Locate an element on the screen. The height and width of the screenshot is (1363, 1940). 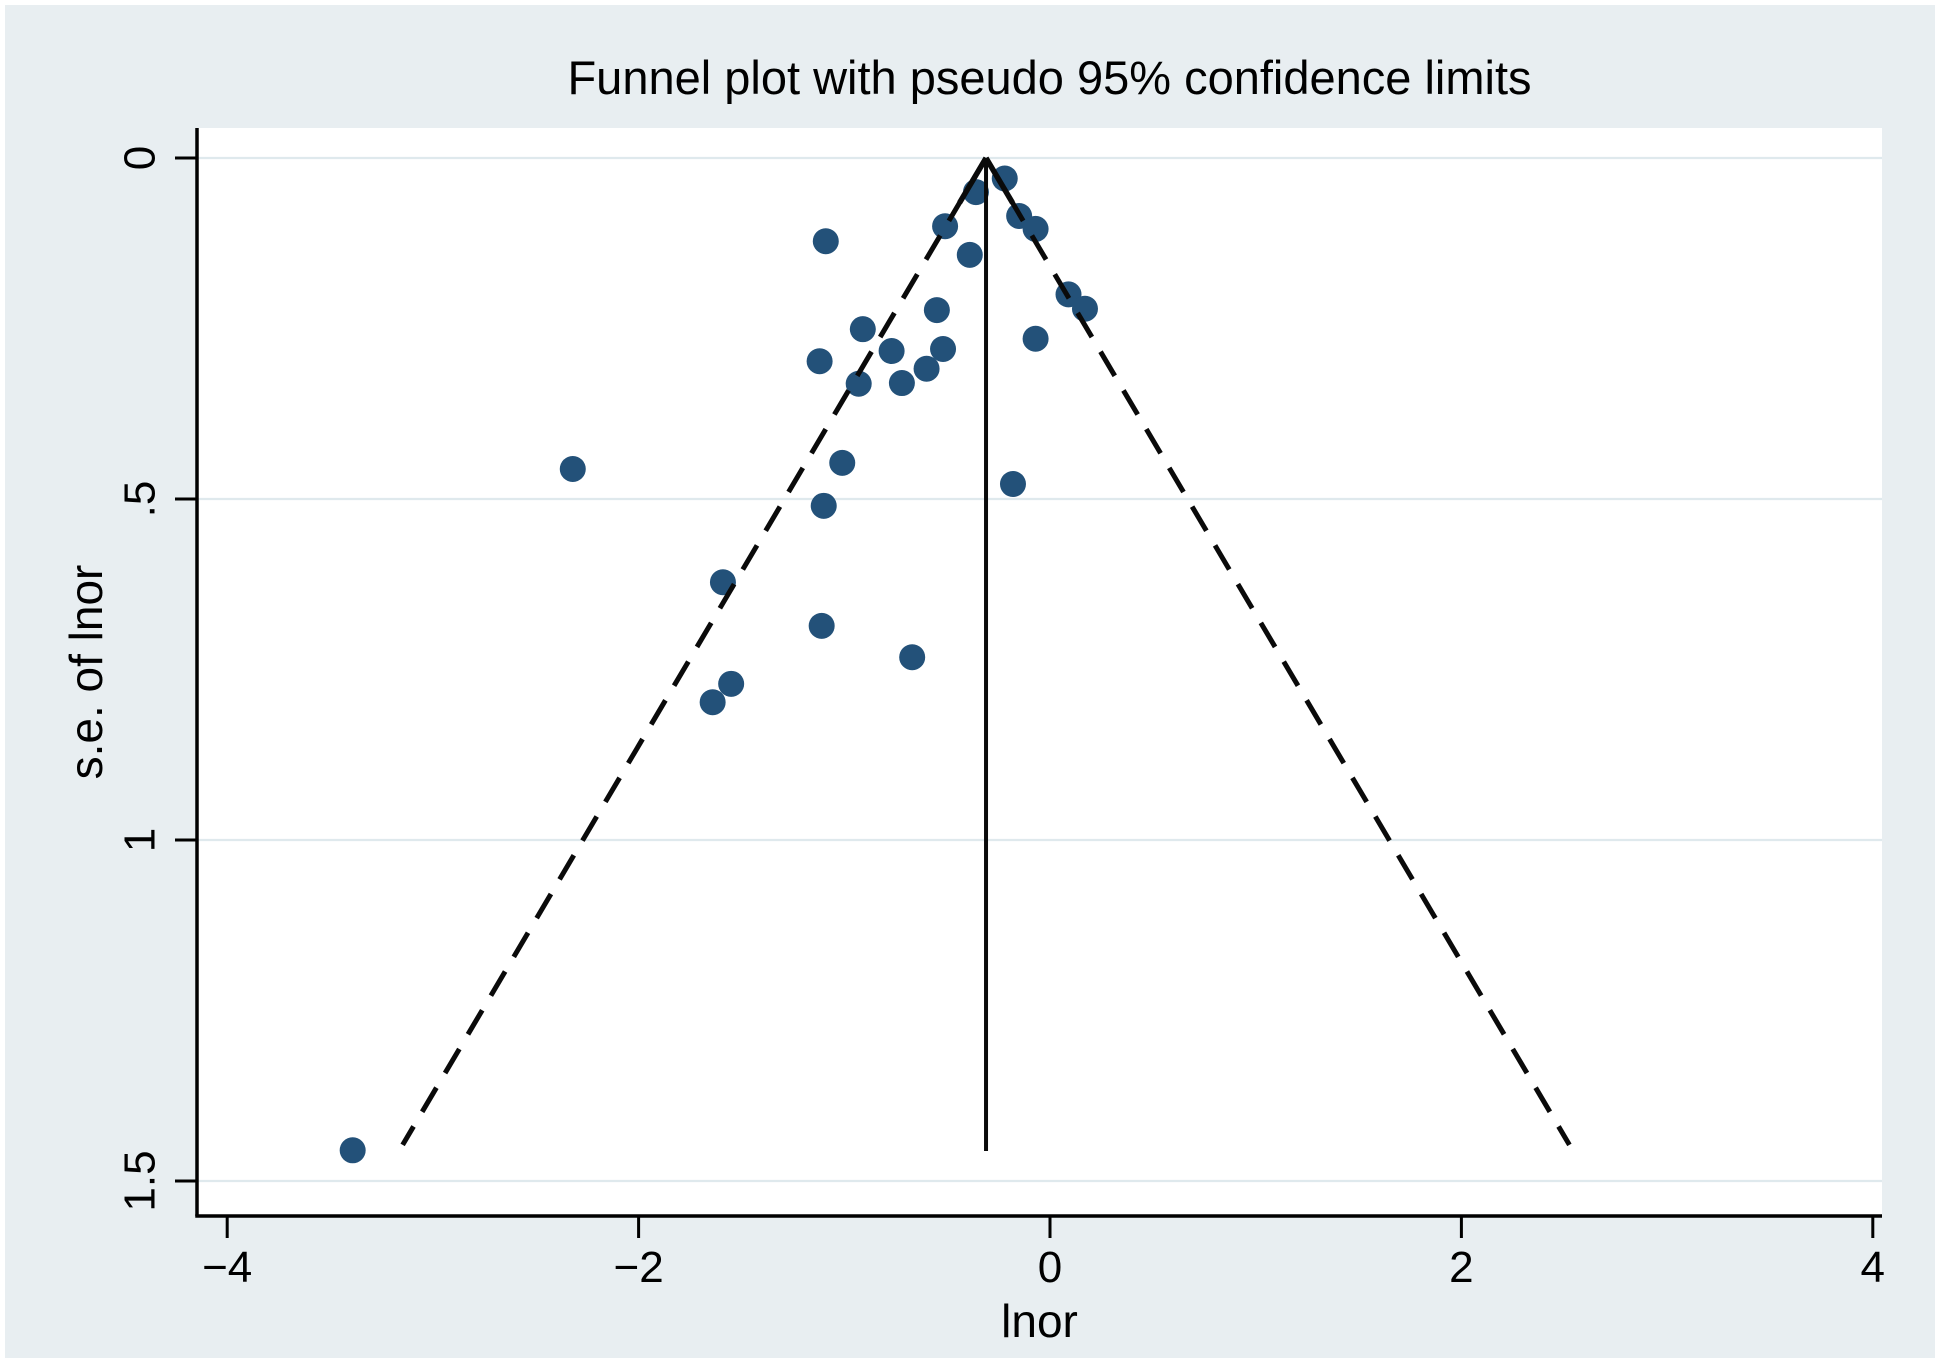
y-tick-label: 1 is located at coordinates (140, 840).